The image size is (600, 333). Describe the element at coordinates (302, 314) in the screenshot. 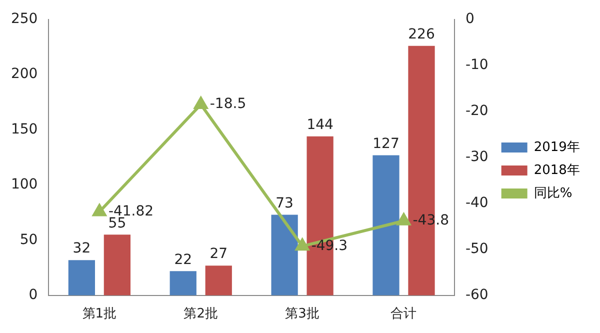

I see `x-tick-label: 第3批` at that location.